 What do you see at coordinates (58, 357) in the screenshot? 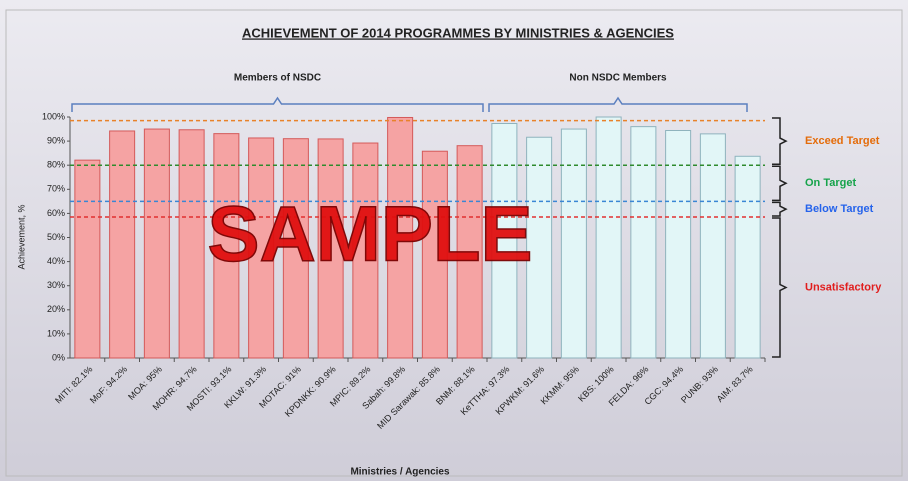
I see `y-tick-label: 0%` at bounding box center [58, 357].